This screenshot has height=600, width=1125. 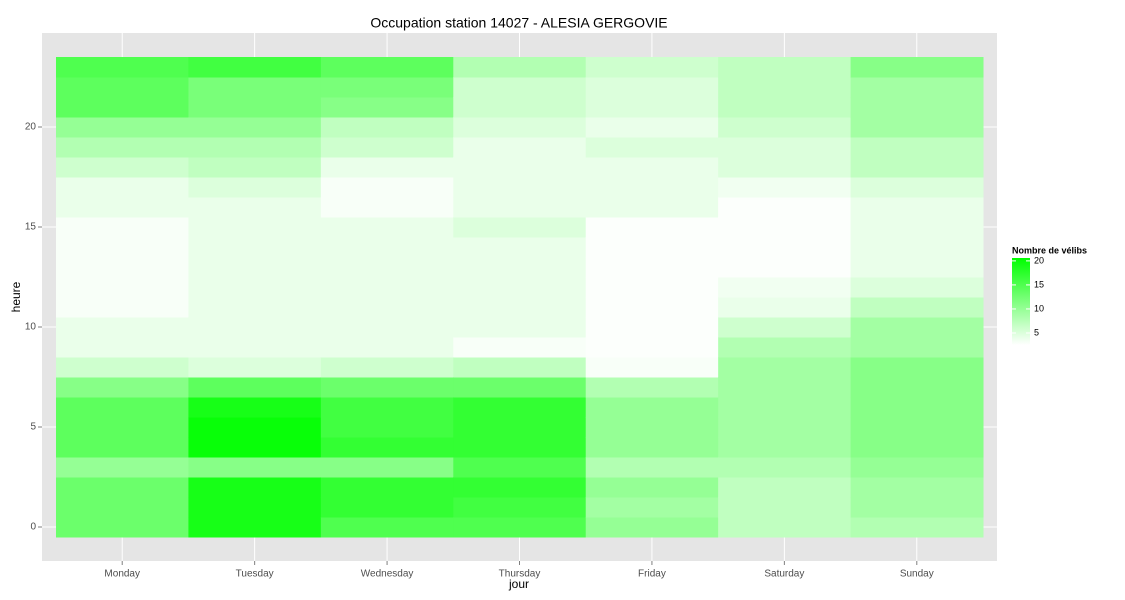 What do you see at coordinates (33, 427) in the screenshot?
I see `y-tick-label: 5` at bounding box center [33, 427].